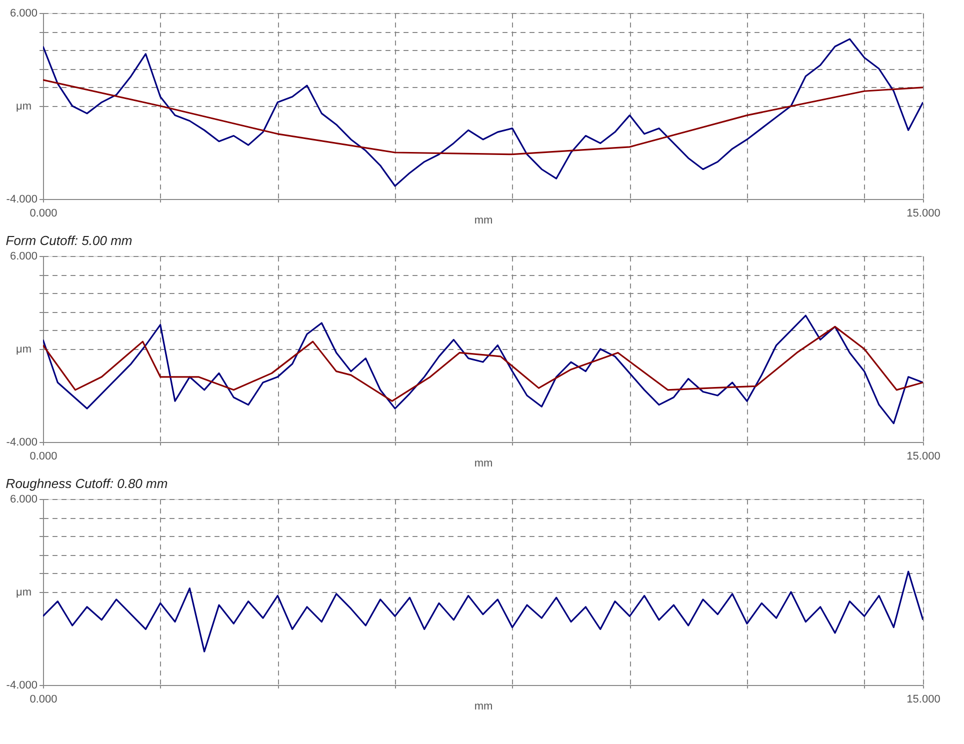 This screenshot has width=964, height=744. What do you see at coordinates (69, 240) in the screenshot?
I see `chart-title: Form Cutoff: 5.00 mm` at bounding box center [69, 240].